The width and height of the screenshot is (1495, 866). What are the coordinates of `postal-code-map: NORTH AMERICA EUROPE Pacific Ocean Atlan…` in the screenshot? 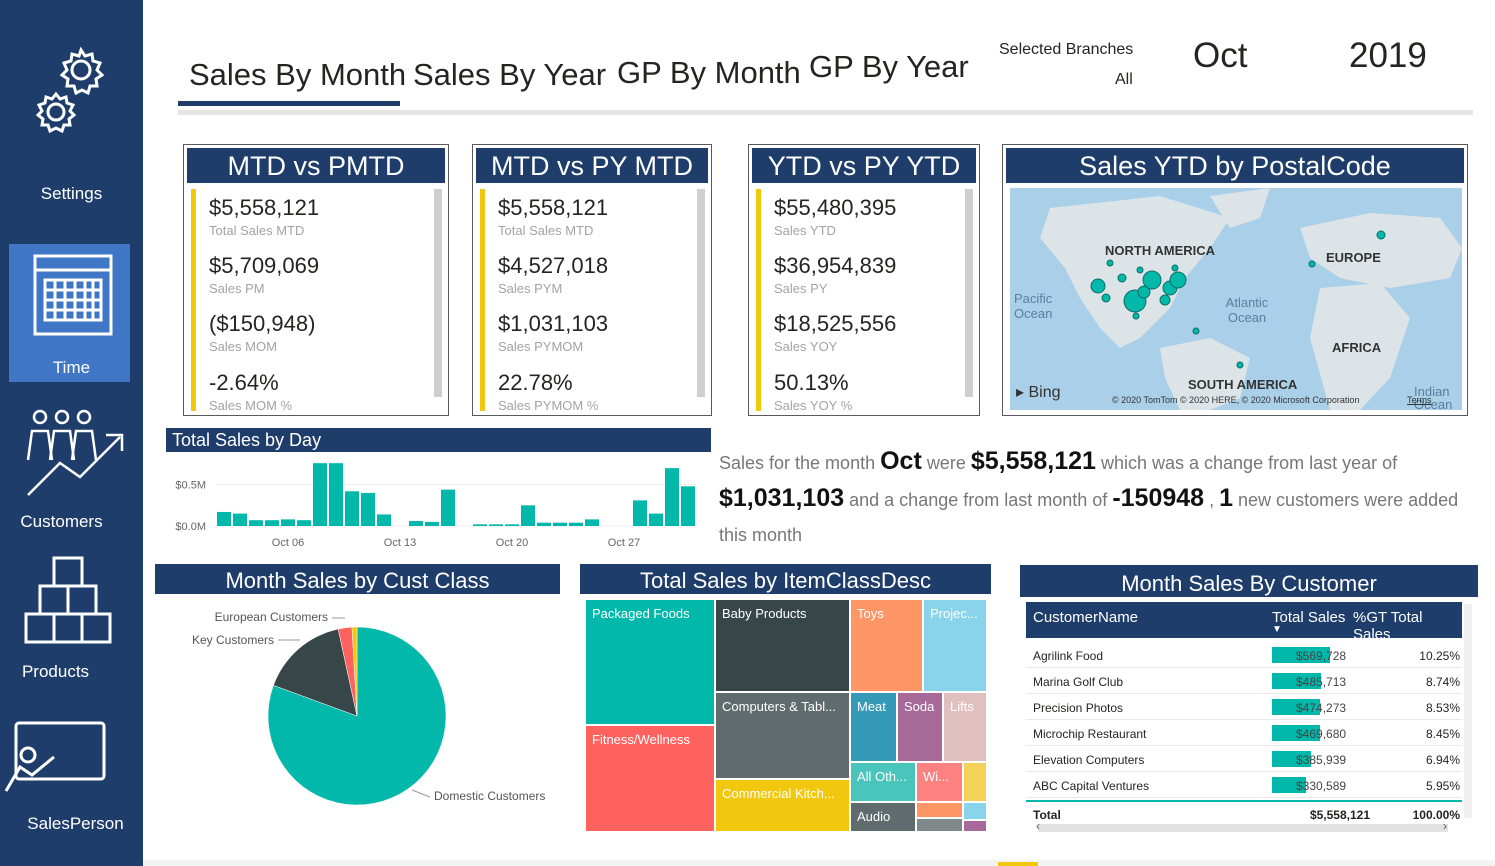 It's located at (1236, 299).